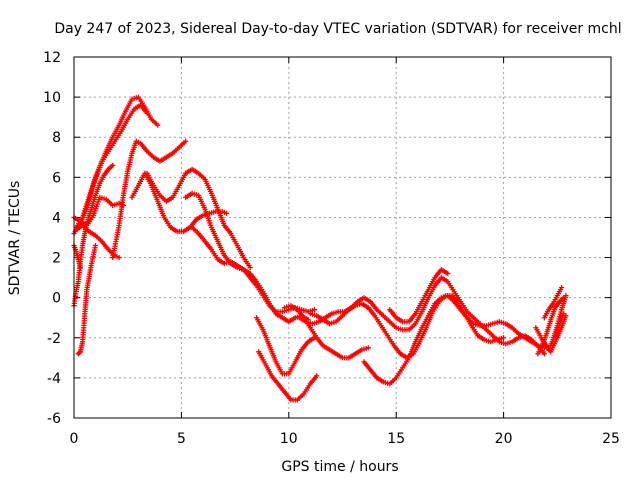 Image resolution: width=640 pixels, height=480 pixels. What do you see at coordinates (56, 178) in the screenshot?
I see `y-tick-label: 6` at bounding box center [56, 178].